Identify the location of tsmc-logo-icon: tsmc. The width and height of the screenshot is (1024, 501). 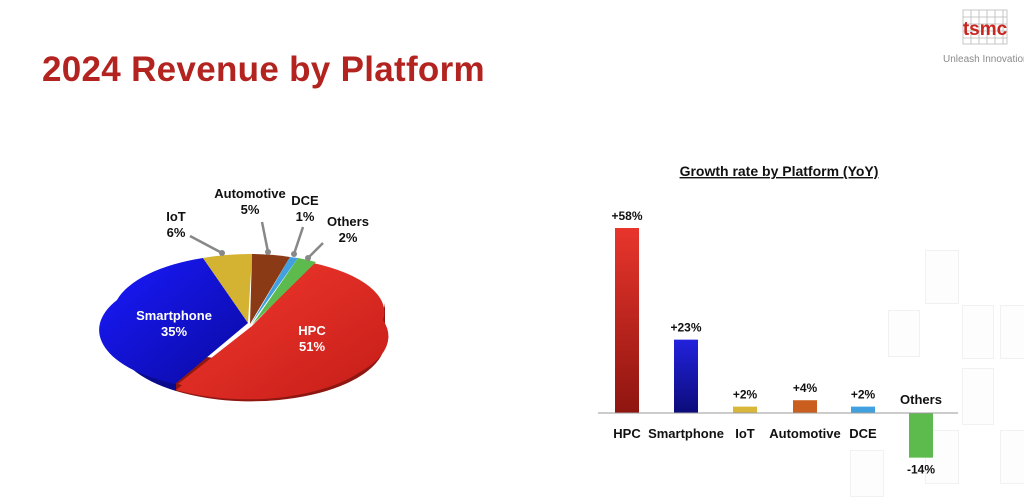
(985, 27).